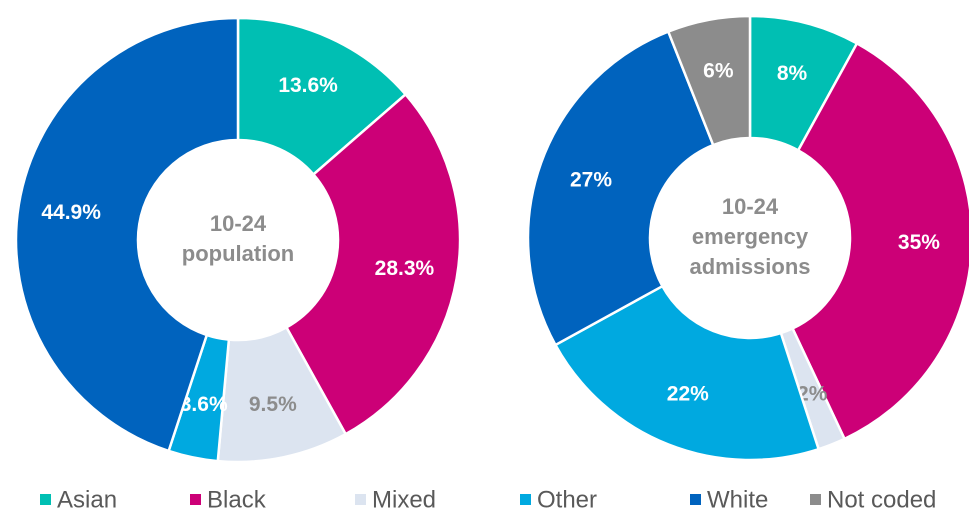  Describe the element at coordinates (688, 394) in the screenshot. I see `value-label: 22%` at that location.